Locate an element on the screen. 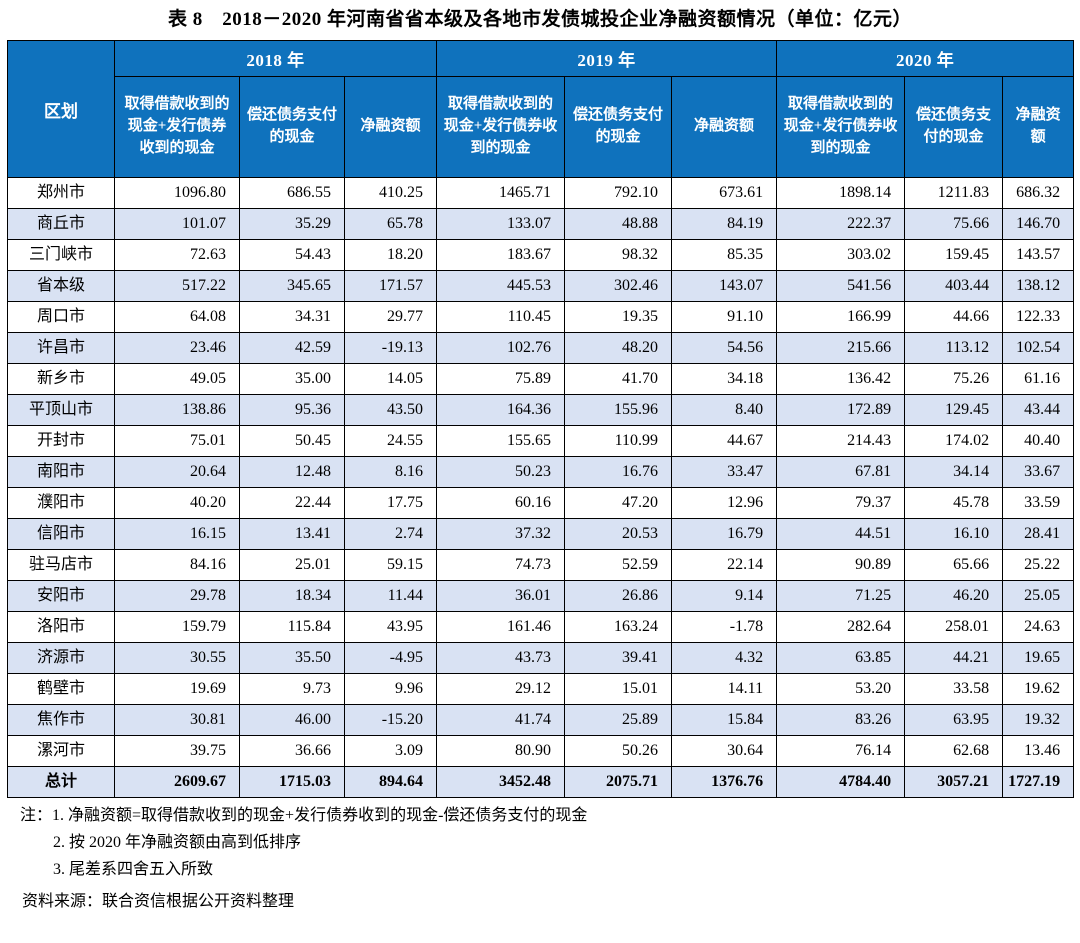 This screenshot has height=943, width=1080. value-cell: 29.12 is located at coordinates (501, 689).